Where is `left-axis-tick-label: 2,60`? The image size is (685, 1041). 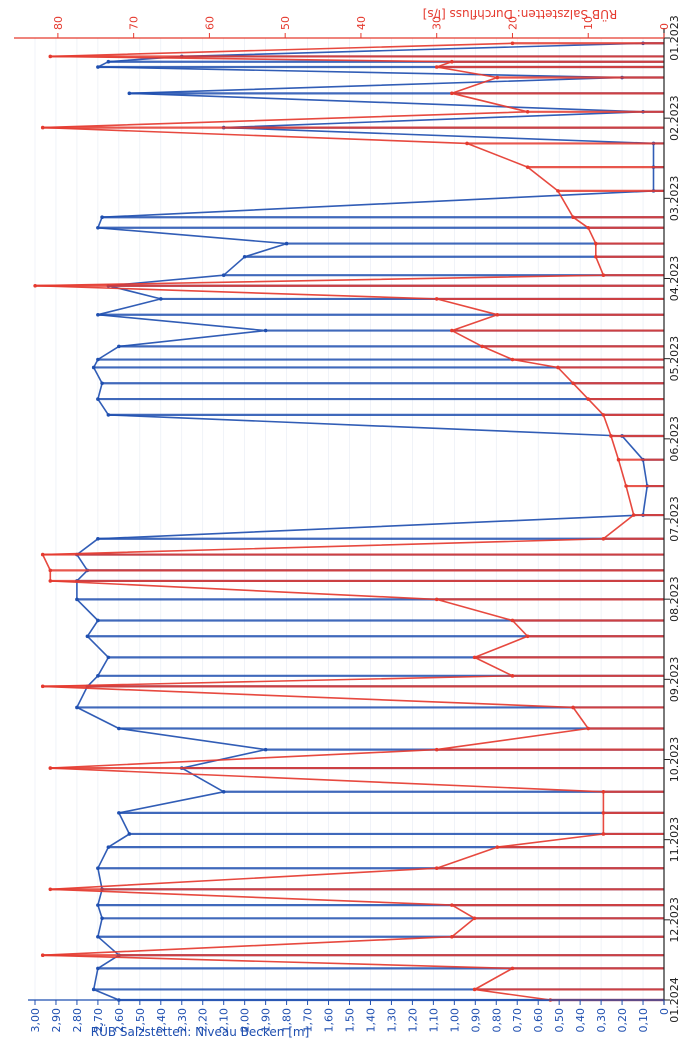 left-axis-tick-label: 2,60 is located at coordinates (119, 1020).